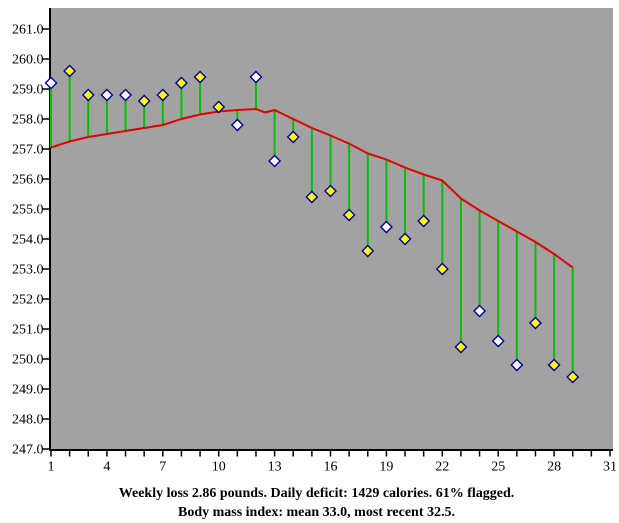 The image size is (619, 523). I want to click on x-axis-label: 28, so click(554, 467).